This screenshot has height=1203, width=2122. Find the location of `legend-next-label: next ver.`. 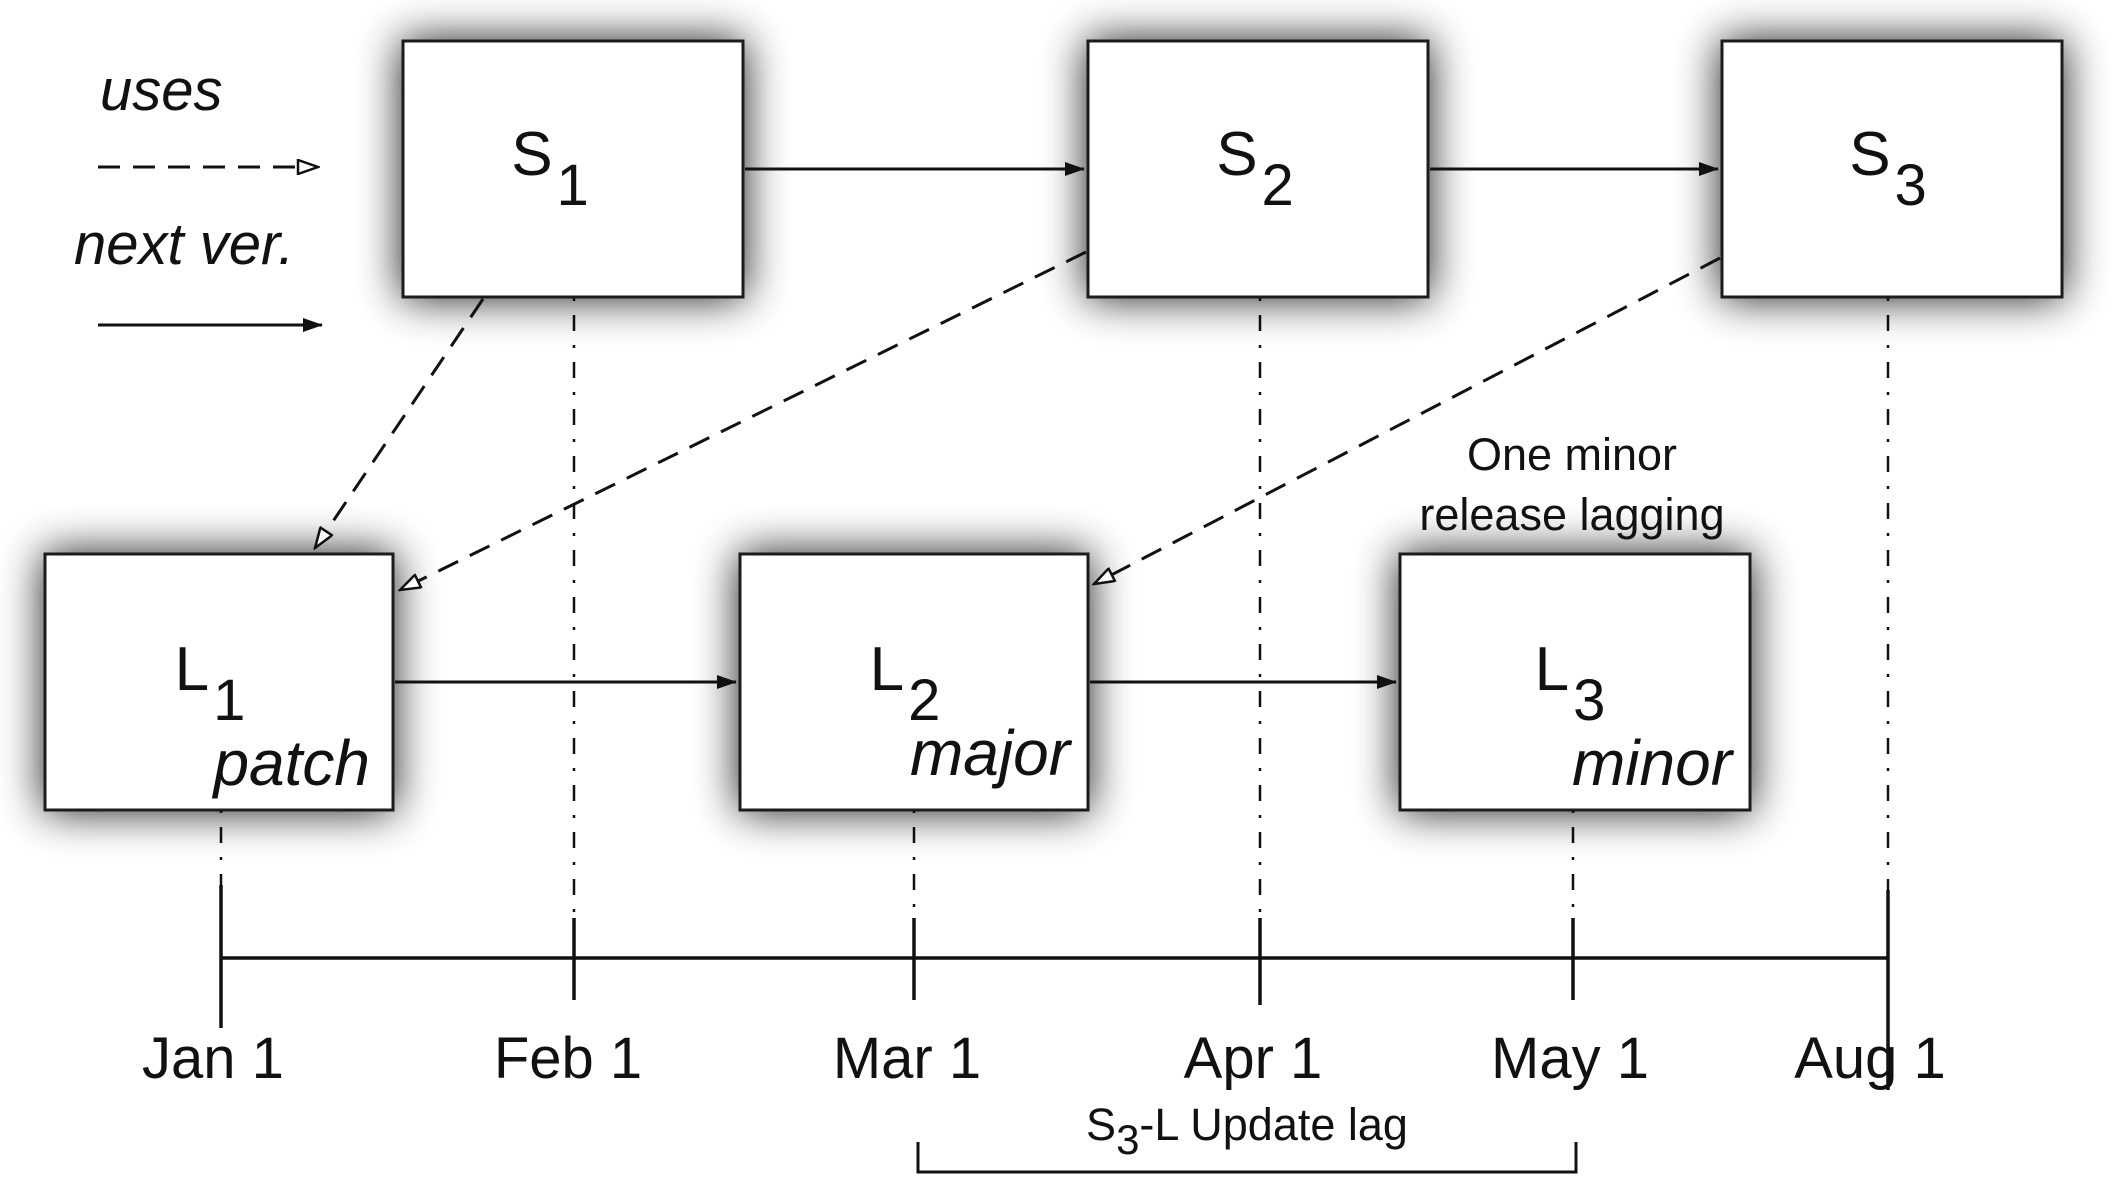

legend-next-label: next ver. is located at coordinates (184, 244).